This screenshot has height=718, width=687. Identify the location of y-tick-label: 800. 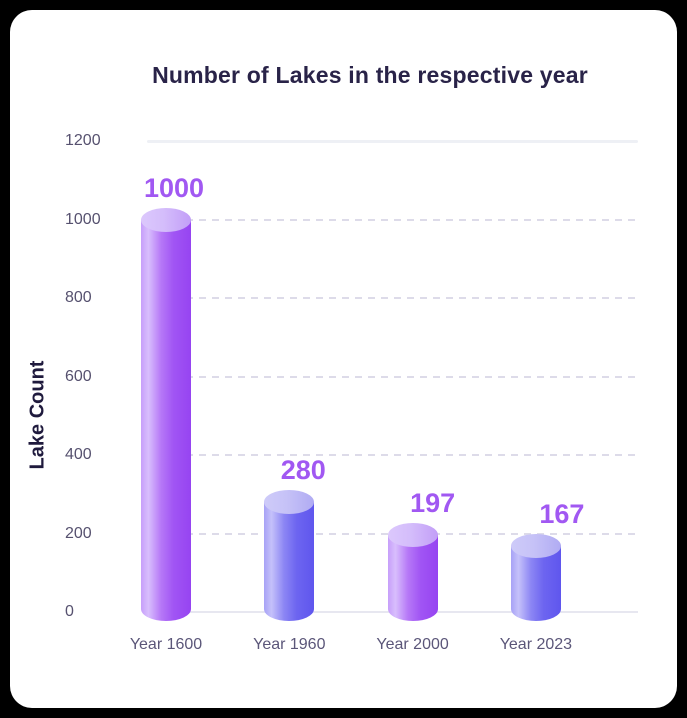
(78, 297).